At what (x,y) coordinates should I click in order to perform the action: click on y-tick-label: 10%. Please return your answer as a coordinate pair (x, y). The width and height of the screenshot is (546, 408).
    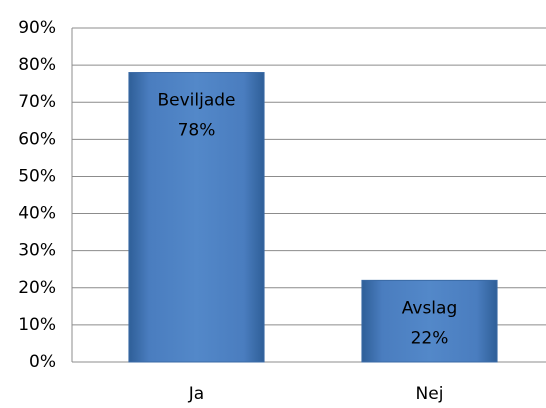
    Looking at the image, I should click on (37, 325).